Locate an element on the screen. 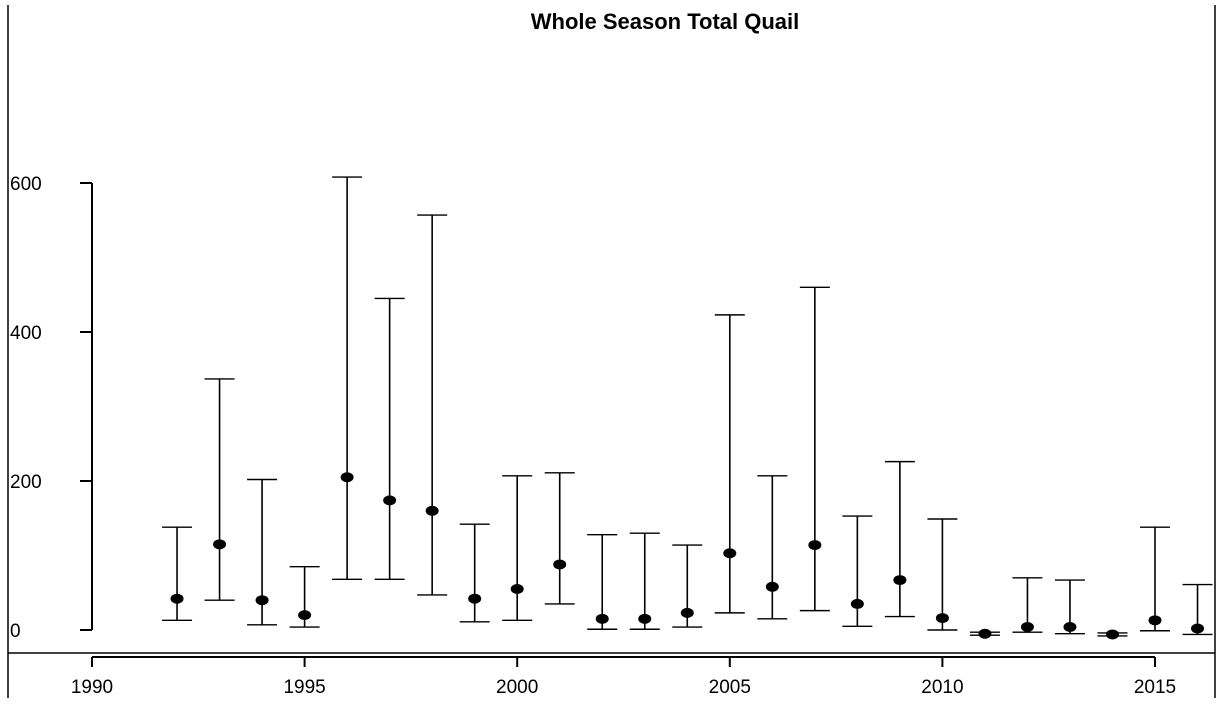 This screenshot has width=1223, height=703. y-tick-label: 600 is located at coordinates (26, 184).